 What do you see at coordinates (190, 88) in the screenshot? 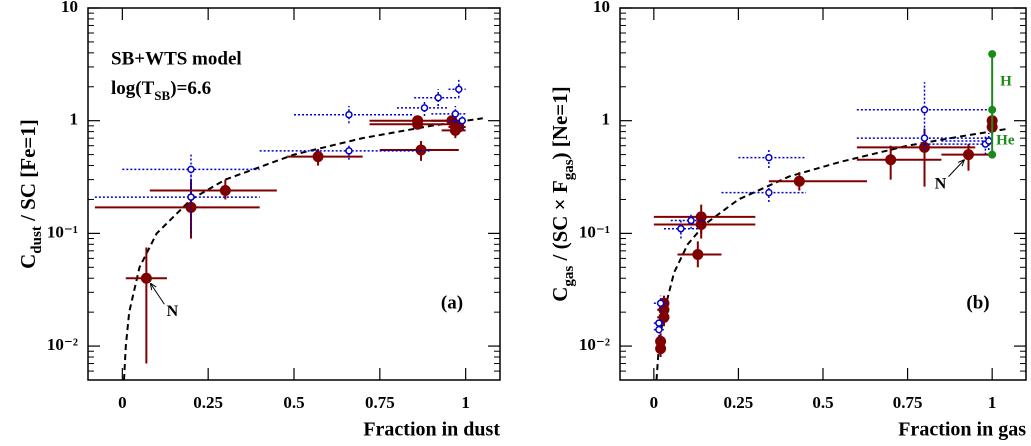
I see `text-part: )=6.6` at bounding box center [190, 88].